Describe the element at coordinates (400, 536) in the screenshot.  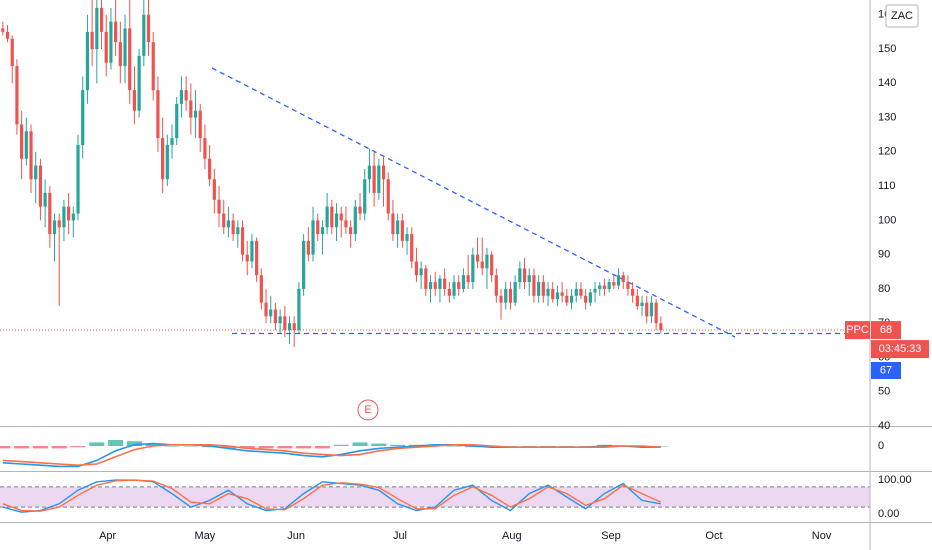
I see `x-tick-label: Jul` at that location.